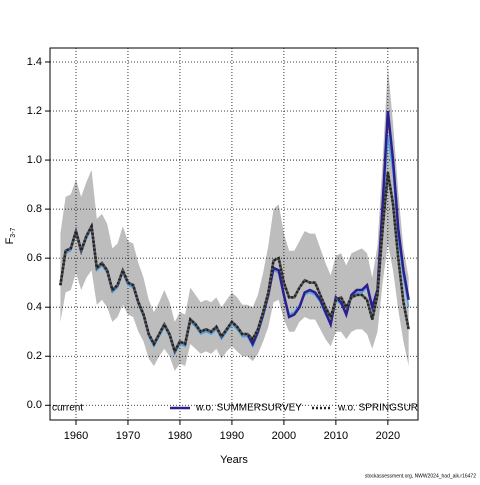 The width and height of the screenshot is (480, 485). I want to click on y-axis-label-main: F3-7, so click(10, 235).